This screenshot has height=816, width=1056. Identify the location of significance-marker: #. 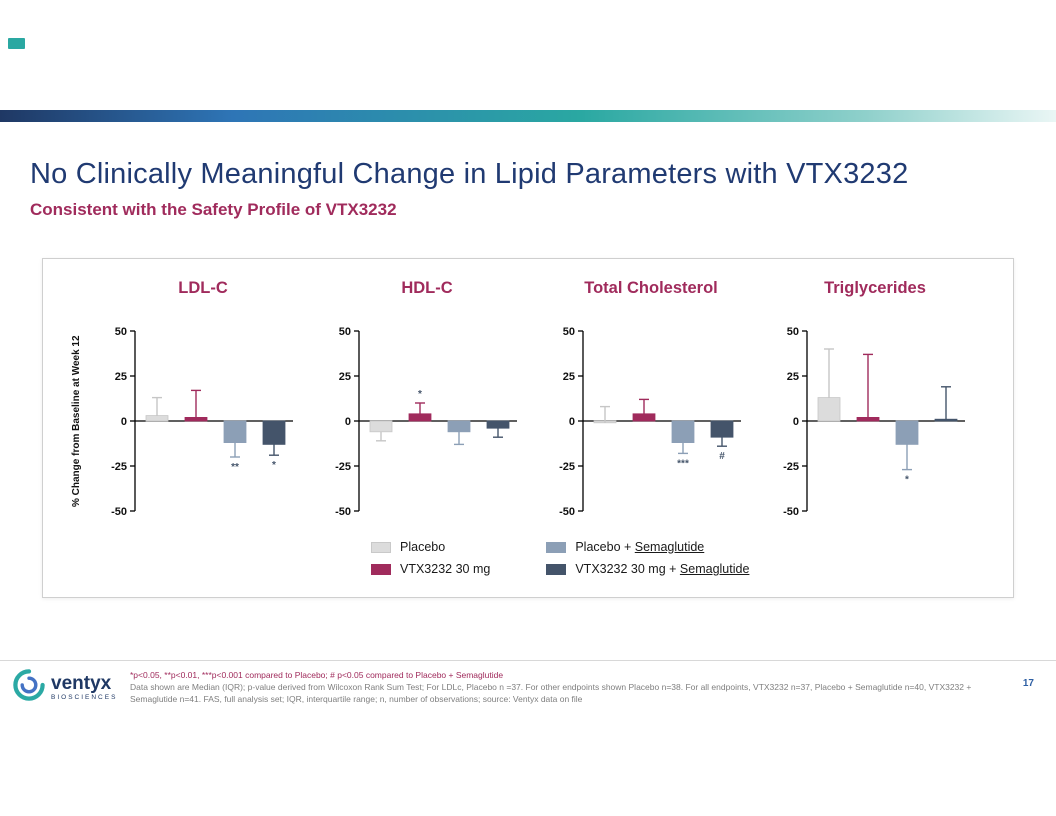
(722, 456).